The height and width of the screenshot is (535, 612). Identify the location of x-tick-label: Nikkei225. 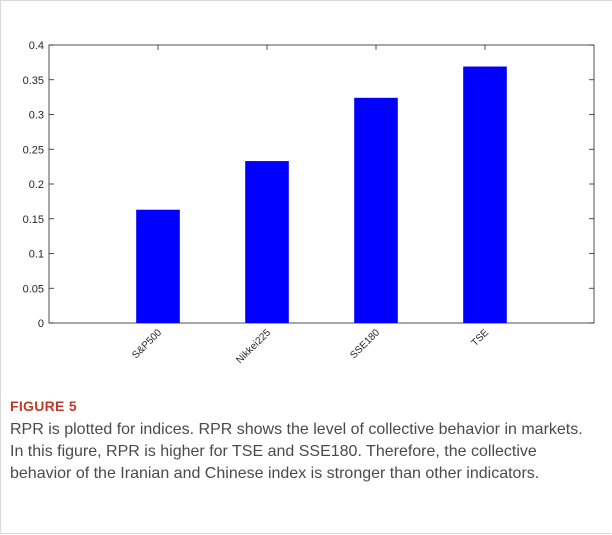
(253, 346).